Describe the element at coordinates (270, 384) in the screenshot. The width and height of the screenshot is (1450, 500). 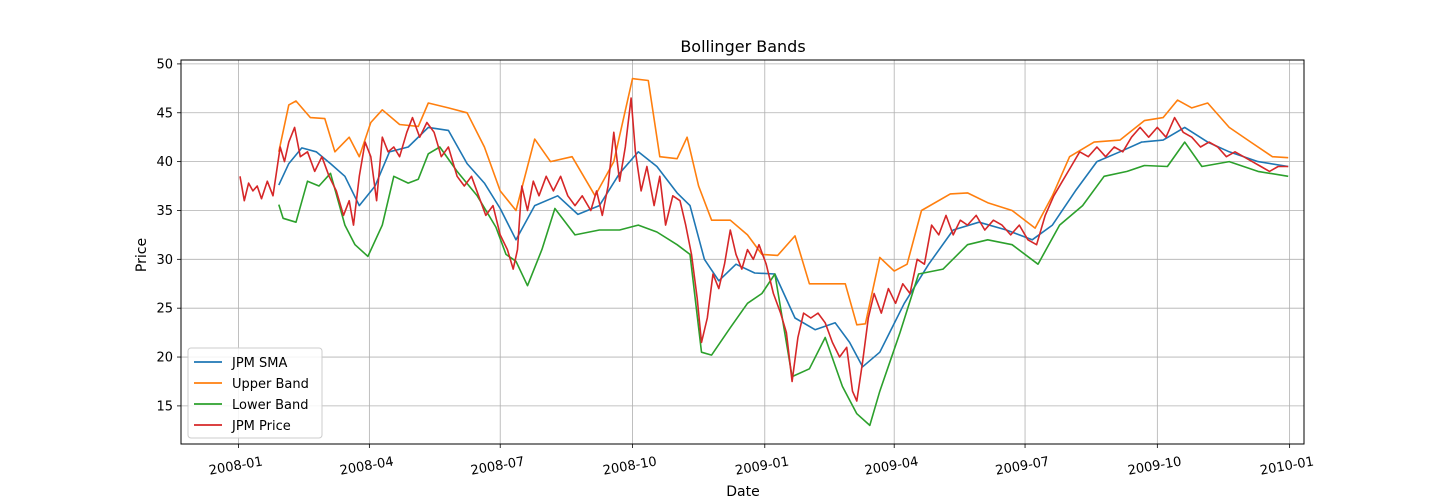
I see `legend-label-upper-band: Upper Band` at that location.